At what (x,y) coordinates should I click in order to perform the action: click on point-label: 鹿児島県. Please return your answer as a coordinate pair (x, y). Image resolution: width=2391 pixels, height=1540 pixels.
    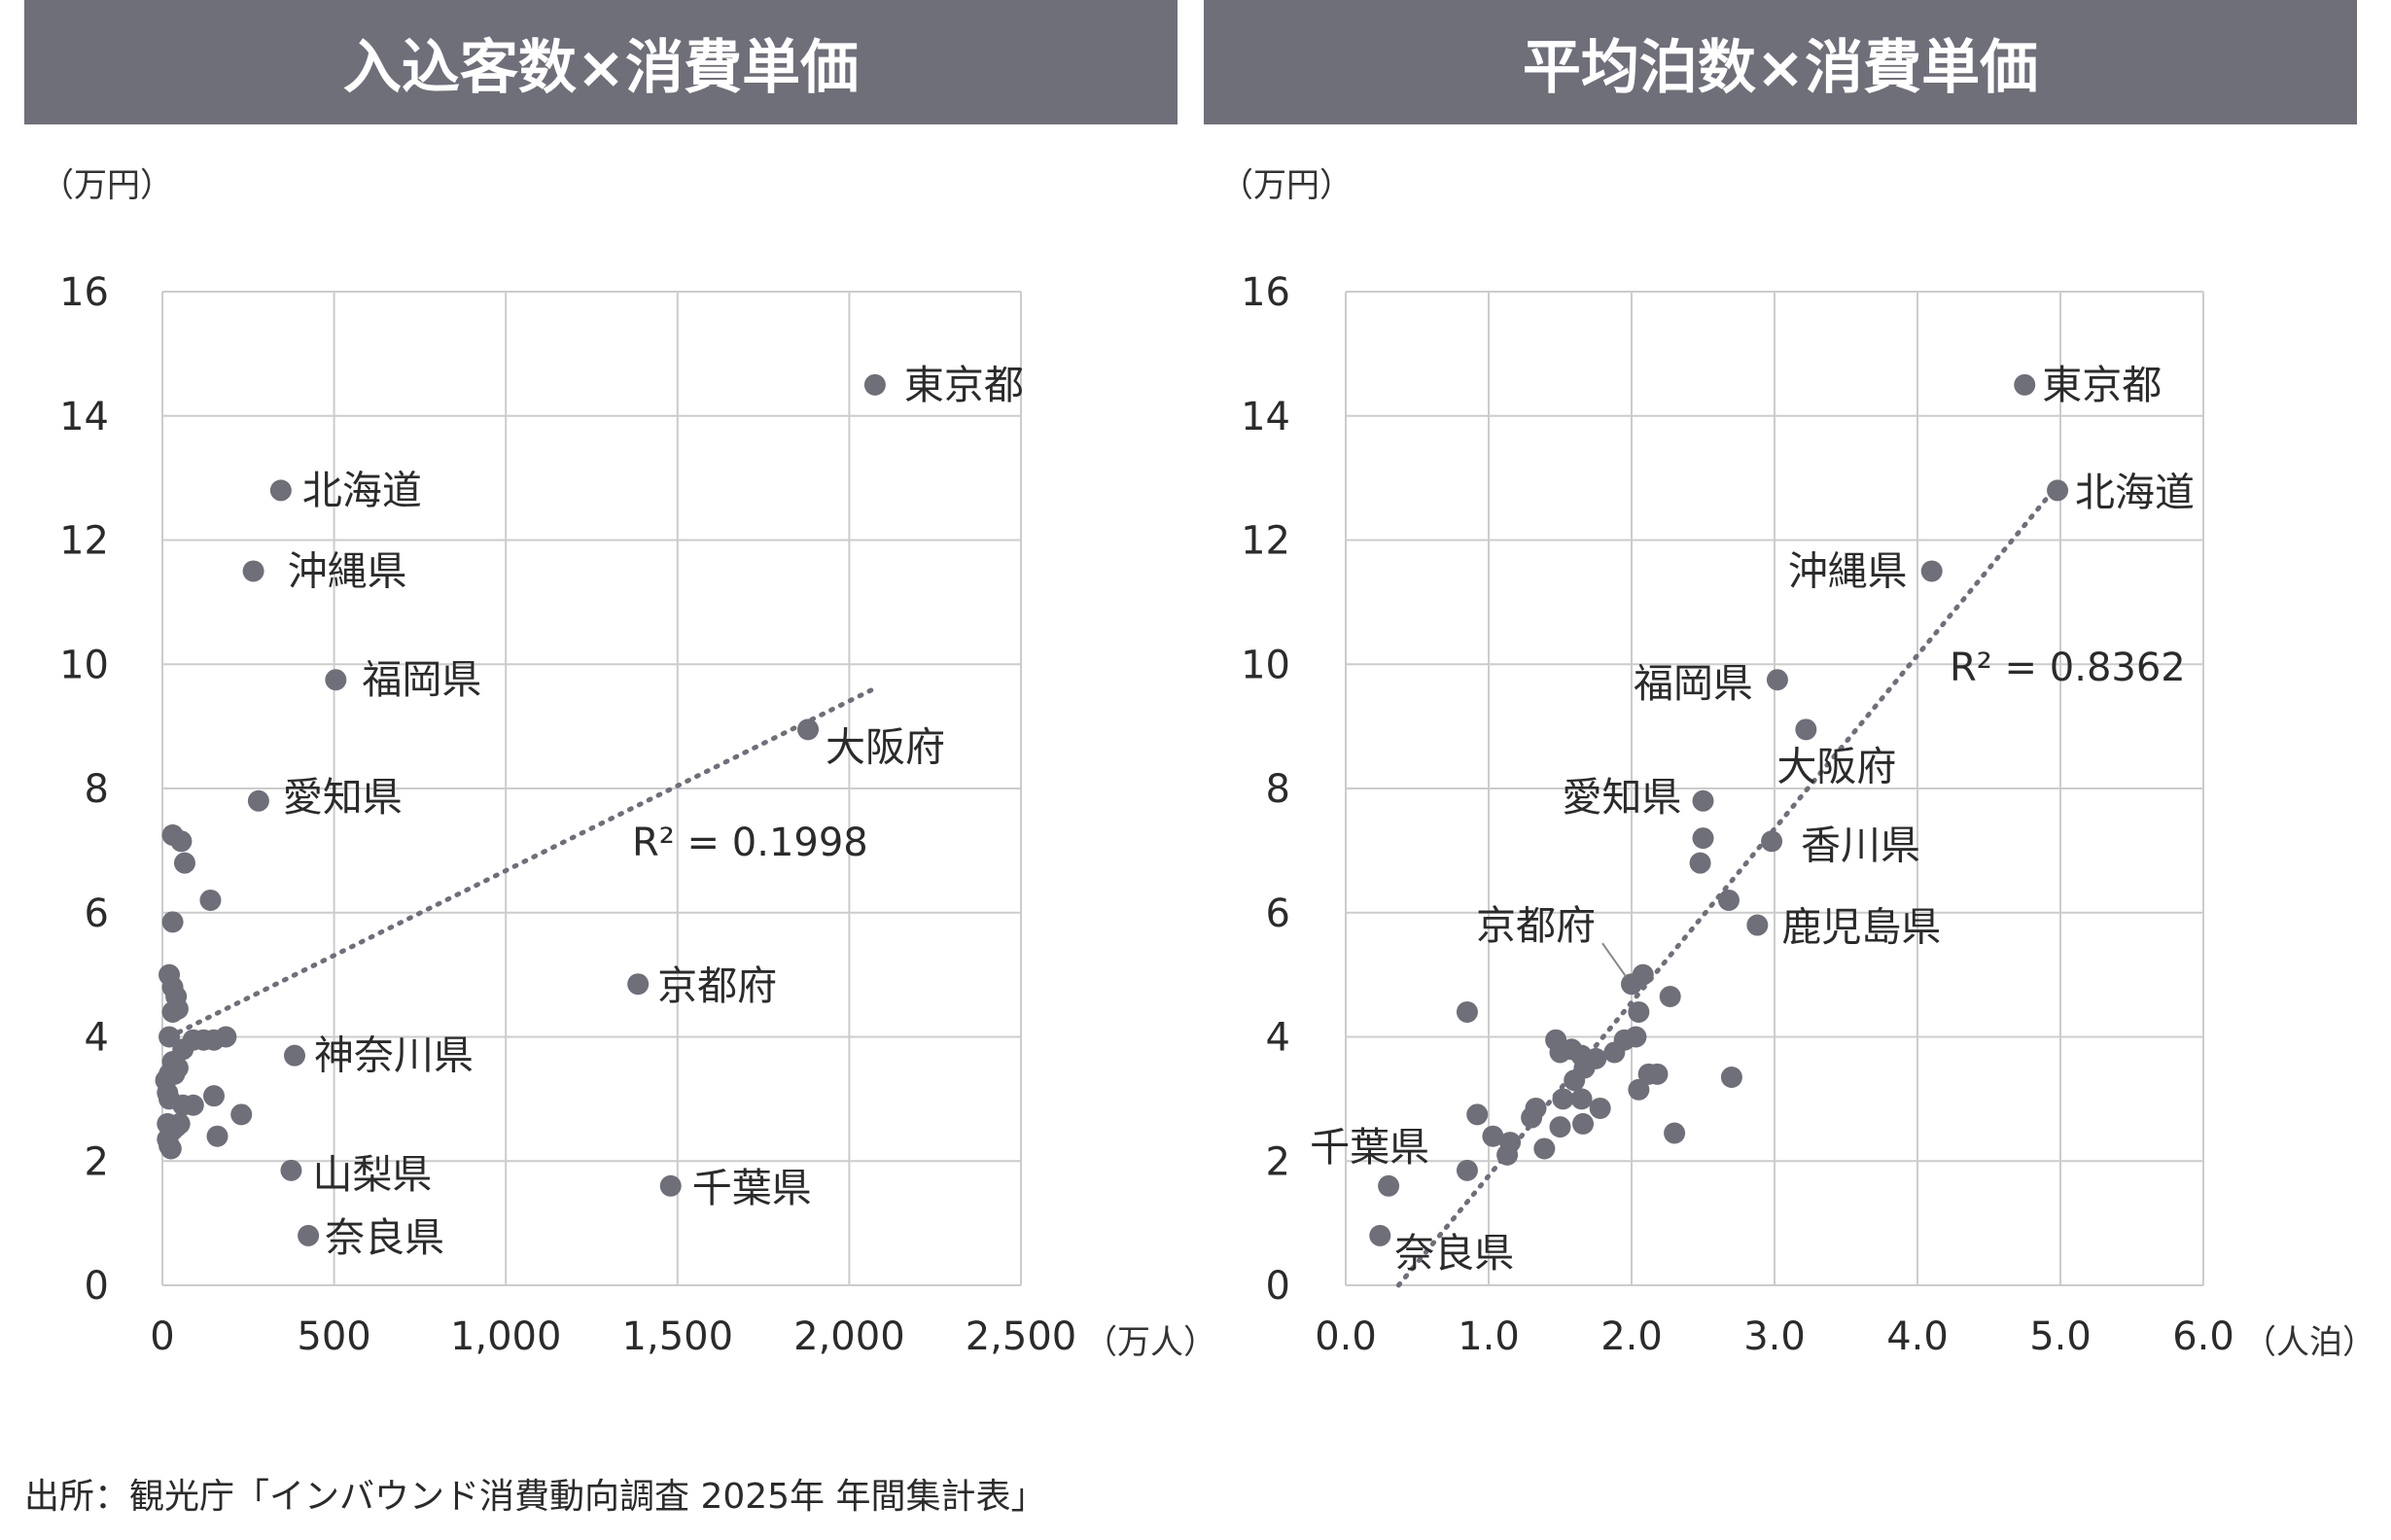
    Looking at the image, I should click on (1861, 927).